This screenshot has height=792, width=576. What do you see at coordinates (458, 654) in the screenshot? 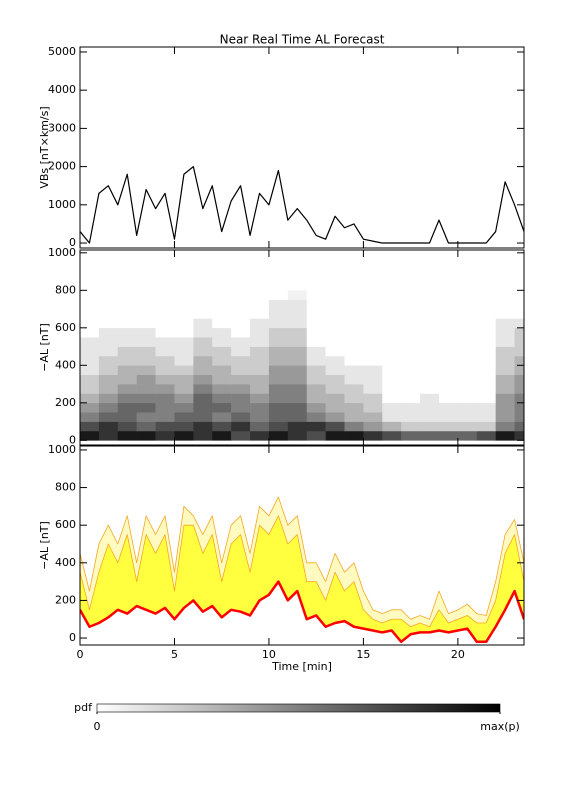
I see `x-tick-label: 20` at bounding box center [458, 654].